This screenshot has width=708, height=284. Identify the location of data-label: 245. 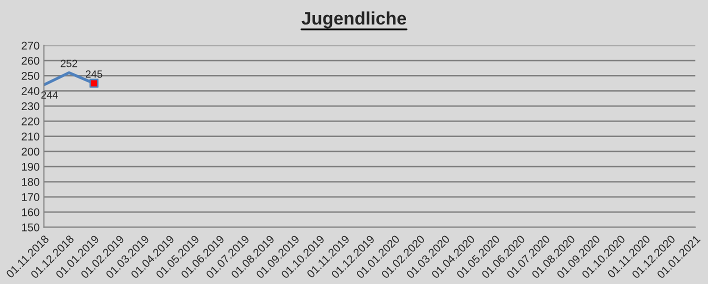
(94, 74).